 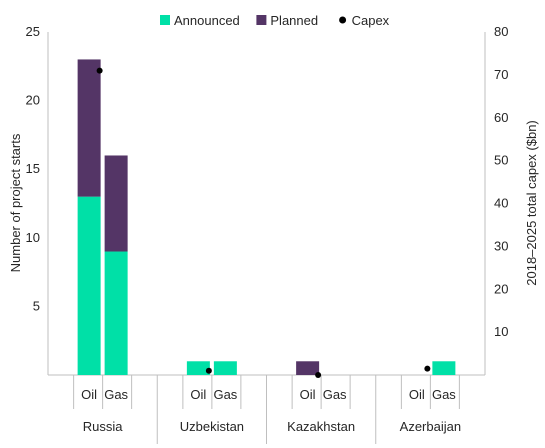 I want to click on left-tick-label: 20, so click(x=33, y=100).